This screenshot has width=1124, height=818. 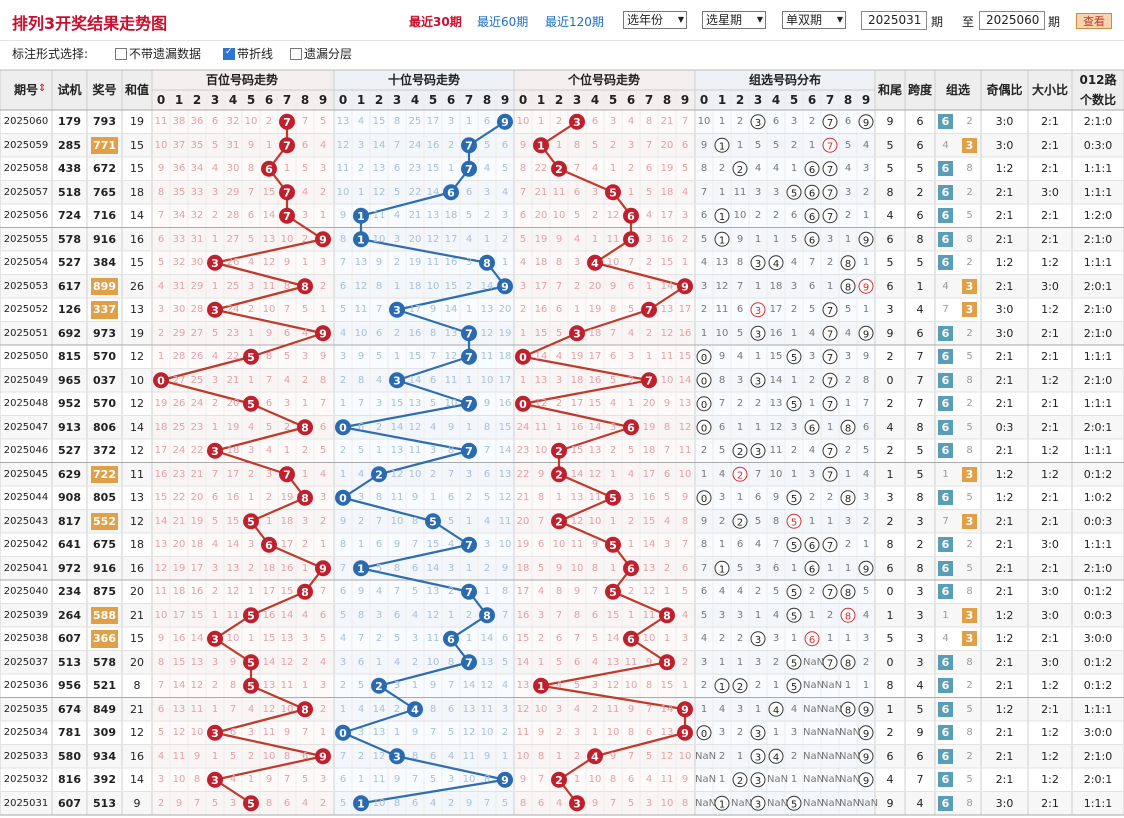 I want to click on row-issue: 2025034, so click(x=26, y=732).